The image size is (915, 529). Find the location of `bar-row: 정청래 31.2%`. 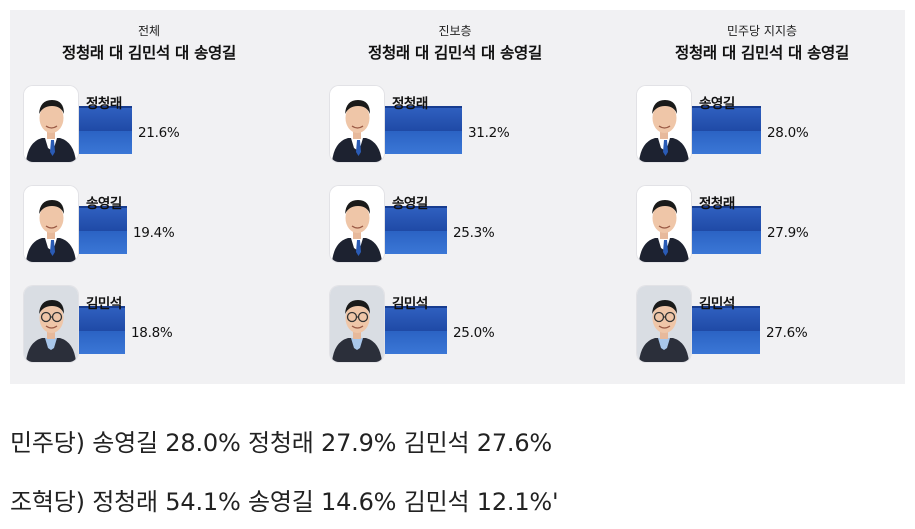

bar-row: 정청래 31.2% is located at coordinates (455, 124).